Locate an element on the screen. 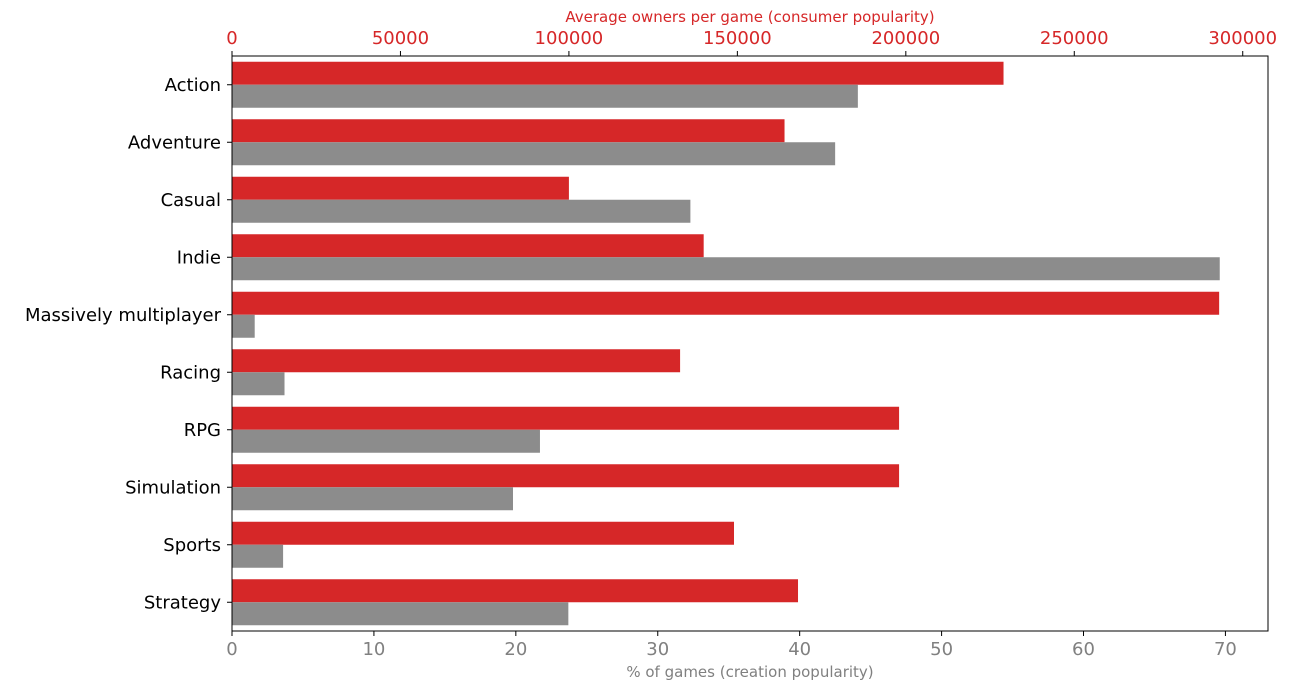 Image resolution: width=1289 pixels, height=694 pixels. top-tick-label: 200000 is located at coordinates (905, 38).